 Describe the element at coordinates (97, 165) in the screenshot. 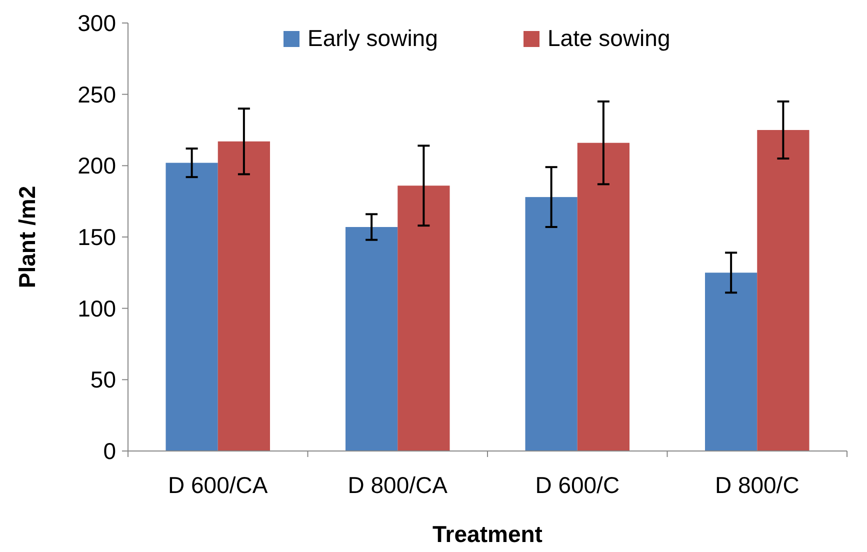

I see `y-tick-label: 200` at that location.